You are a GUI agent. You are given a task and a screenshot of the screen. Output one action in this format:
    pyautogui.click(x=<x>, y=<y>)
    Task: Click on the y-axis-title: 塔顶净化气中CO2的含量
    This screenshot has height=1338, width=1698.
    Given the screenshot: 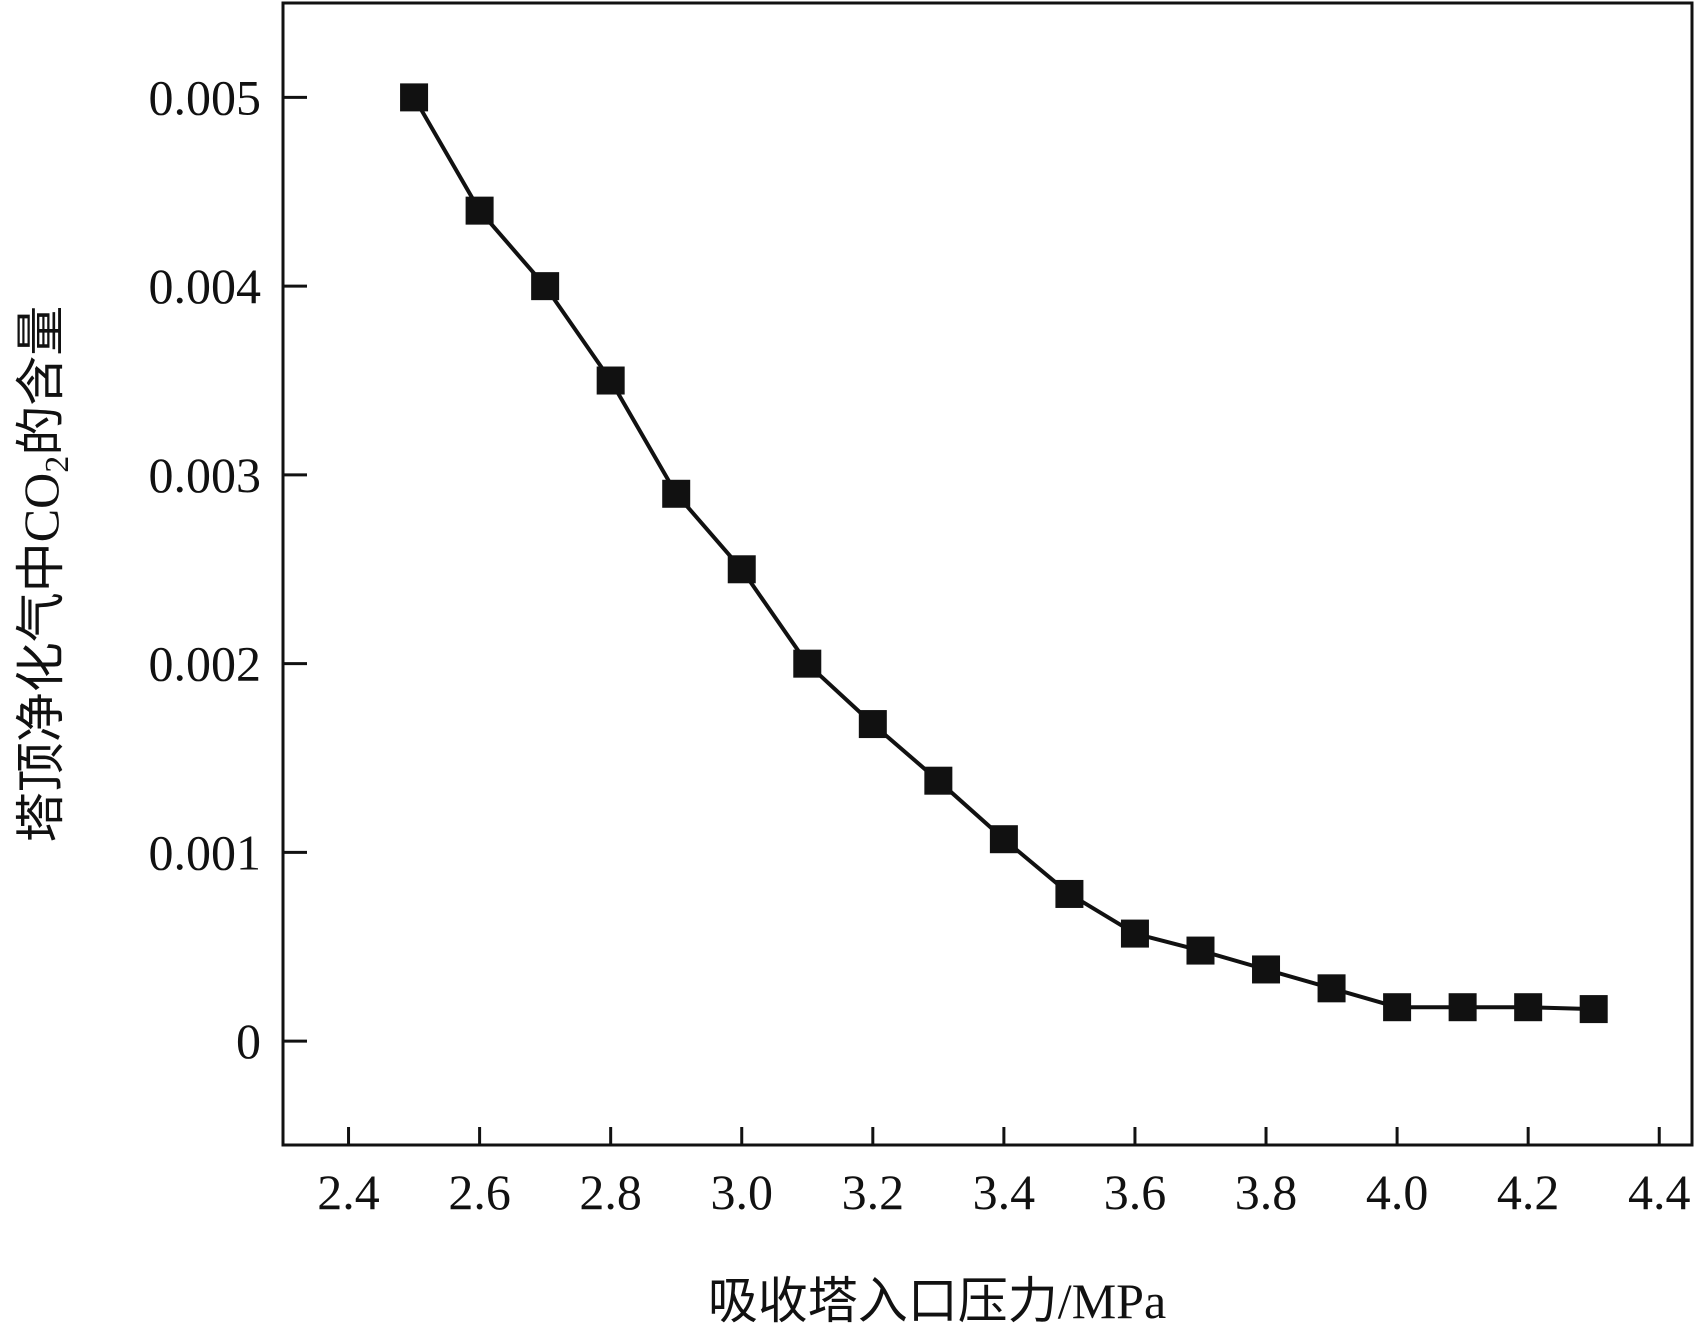 What is the action you would take?
    pyautogui.click(x=44, y=574)
    